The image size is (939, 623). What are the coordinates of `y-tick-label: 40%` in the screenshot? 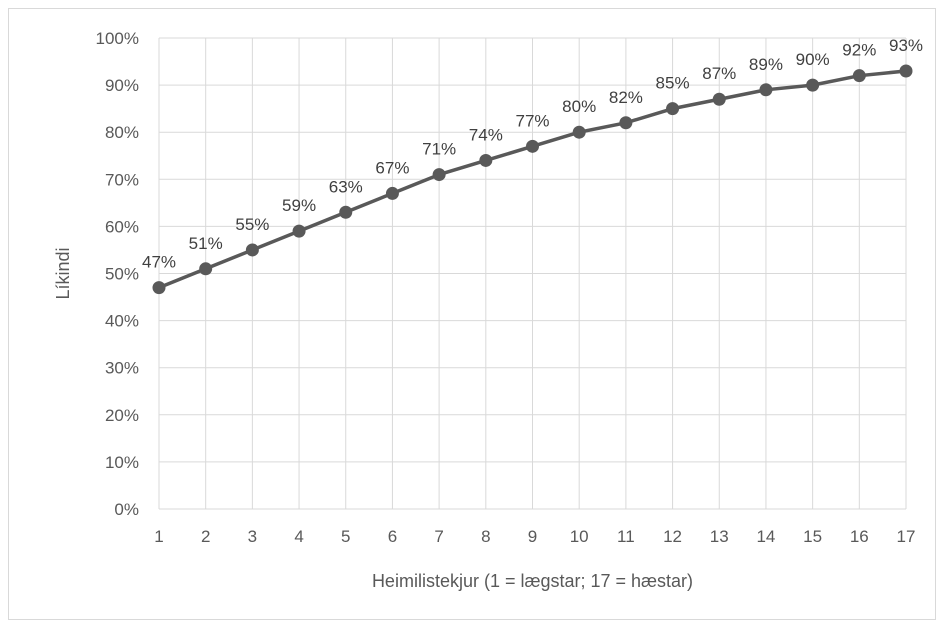 It's located at (122, 321).